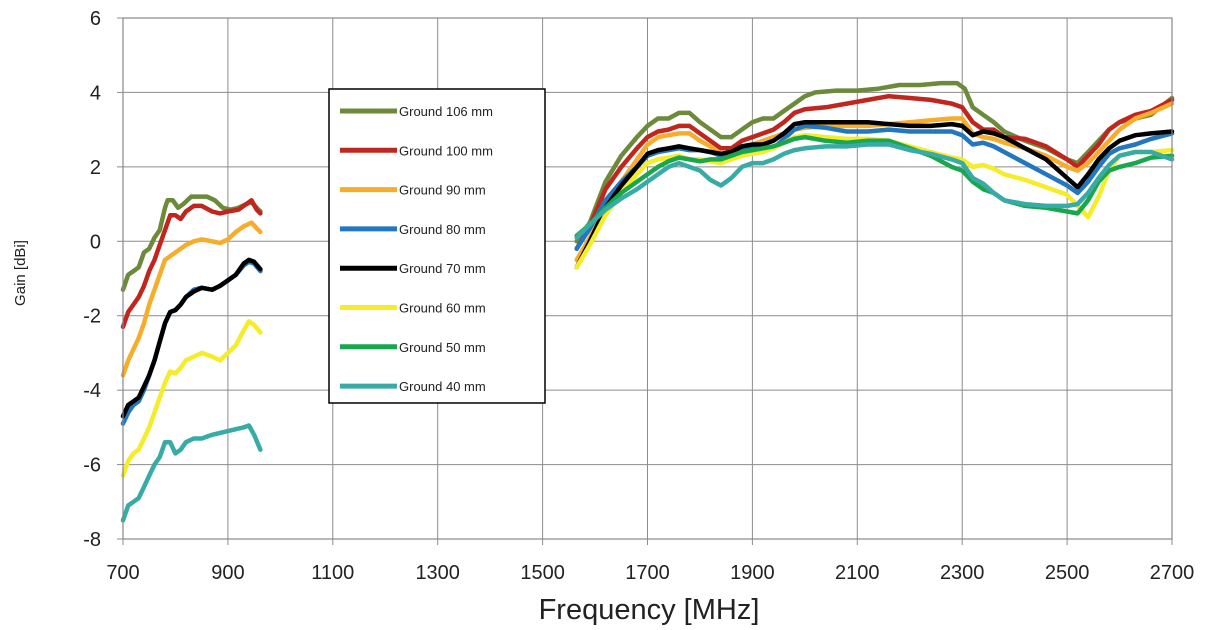  I want to click on x-tick-label: 2100, so click(857, 573).